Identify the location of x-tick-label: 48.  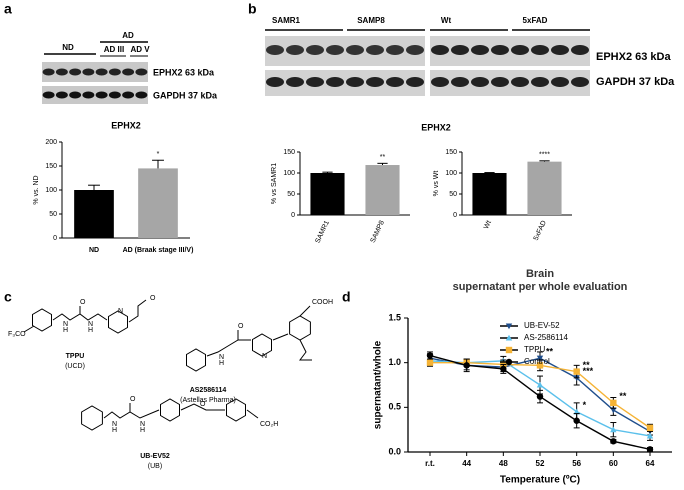
(503, 463).